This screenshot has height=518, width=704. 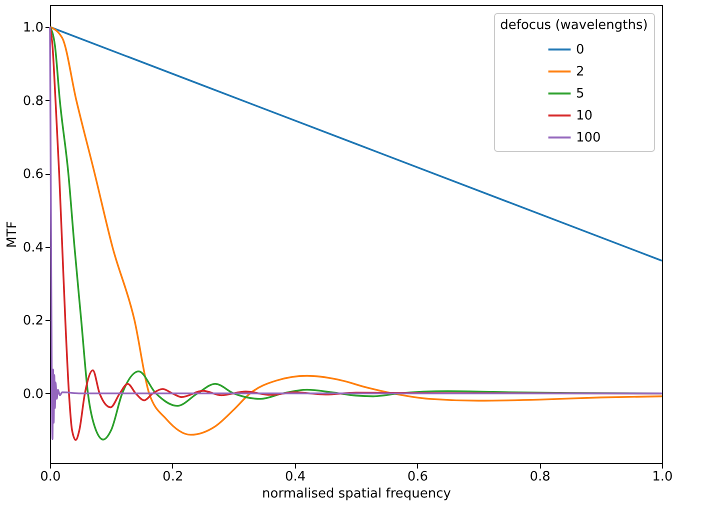 I want to click on x-tick-label: 0.6, so click(x=417, y=477).